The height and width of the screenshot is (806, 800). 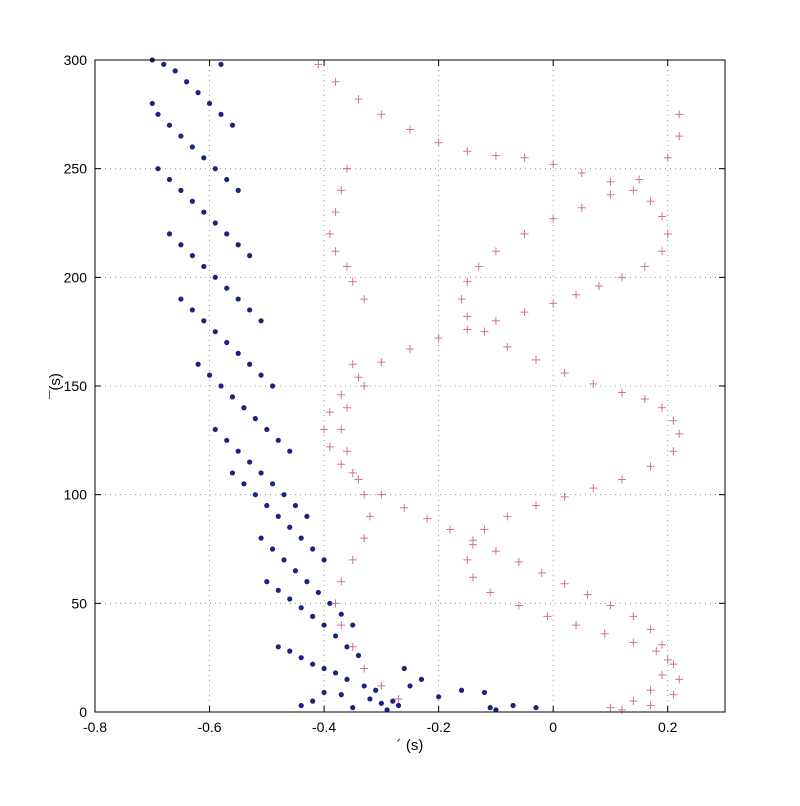 I want to click on x-tick-label: 0, so click(x=553, y=727).